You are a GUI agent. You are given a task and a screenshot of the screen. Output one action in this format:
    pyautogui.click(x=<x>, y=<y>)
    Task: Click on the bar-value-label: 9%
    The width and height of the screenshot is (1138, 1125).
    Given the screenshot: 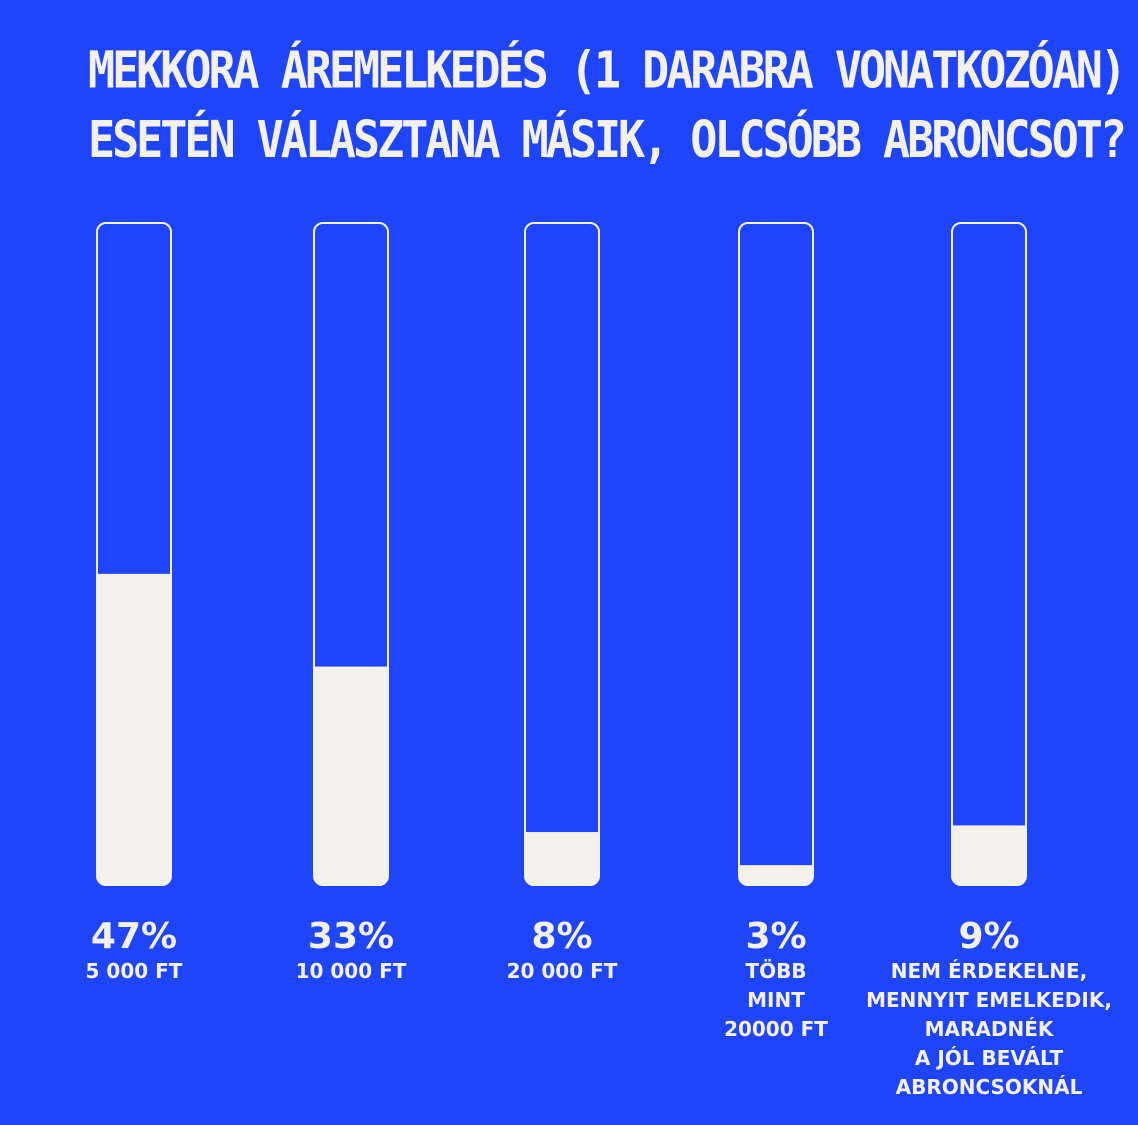 What is the action you would take?
    pyautogui.click(x=988, y=936)
    